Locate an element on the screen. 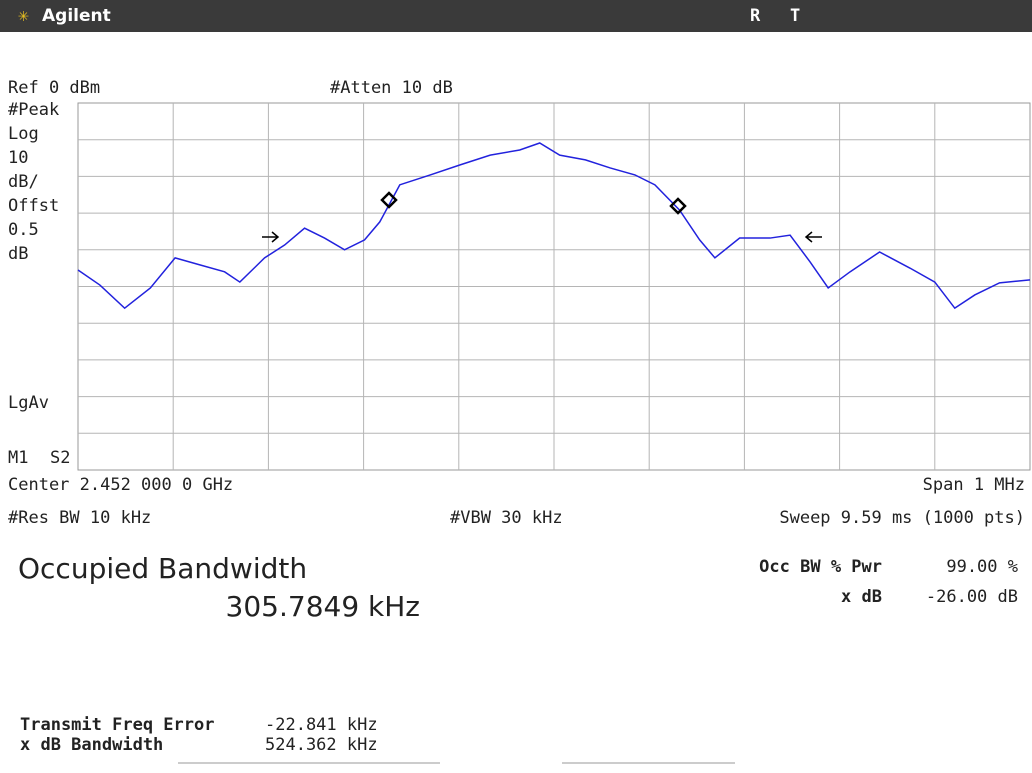 The width and height of the screenshot is (1032, 773). mark: M1 is located at coordinates (18, 458).